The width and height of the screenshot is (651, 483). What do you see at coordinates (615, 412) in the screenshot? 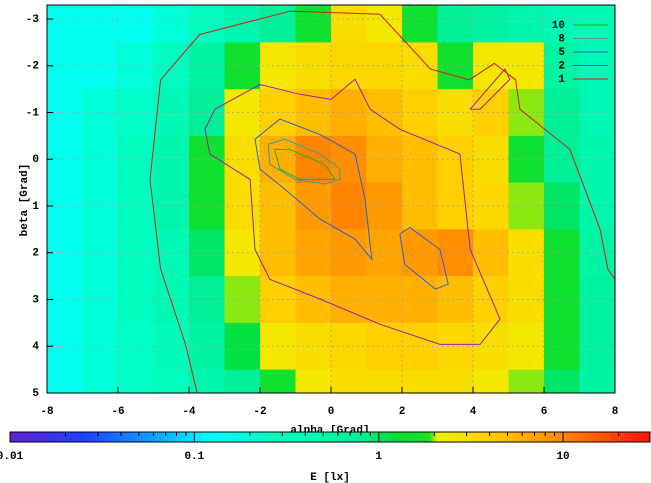
I see `x-tick-label: 8` at bounding box center [615, 412].